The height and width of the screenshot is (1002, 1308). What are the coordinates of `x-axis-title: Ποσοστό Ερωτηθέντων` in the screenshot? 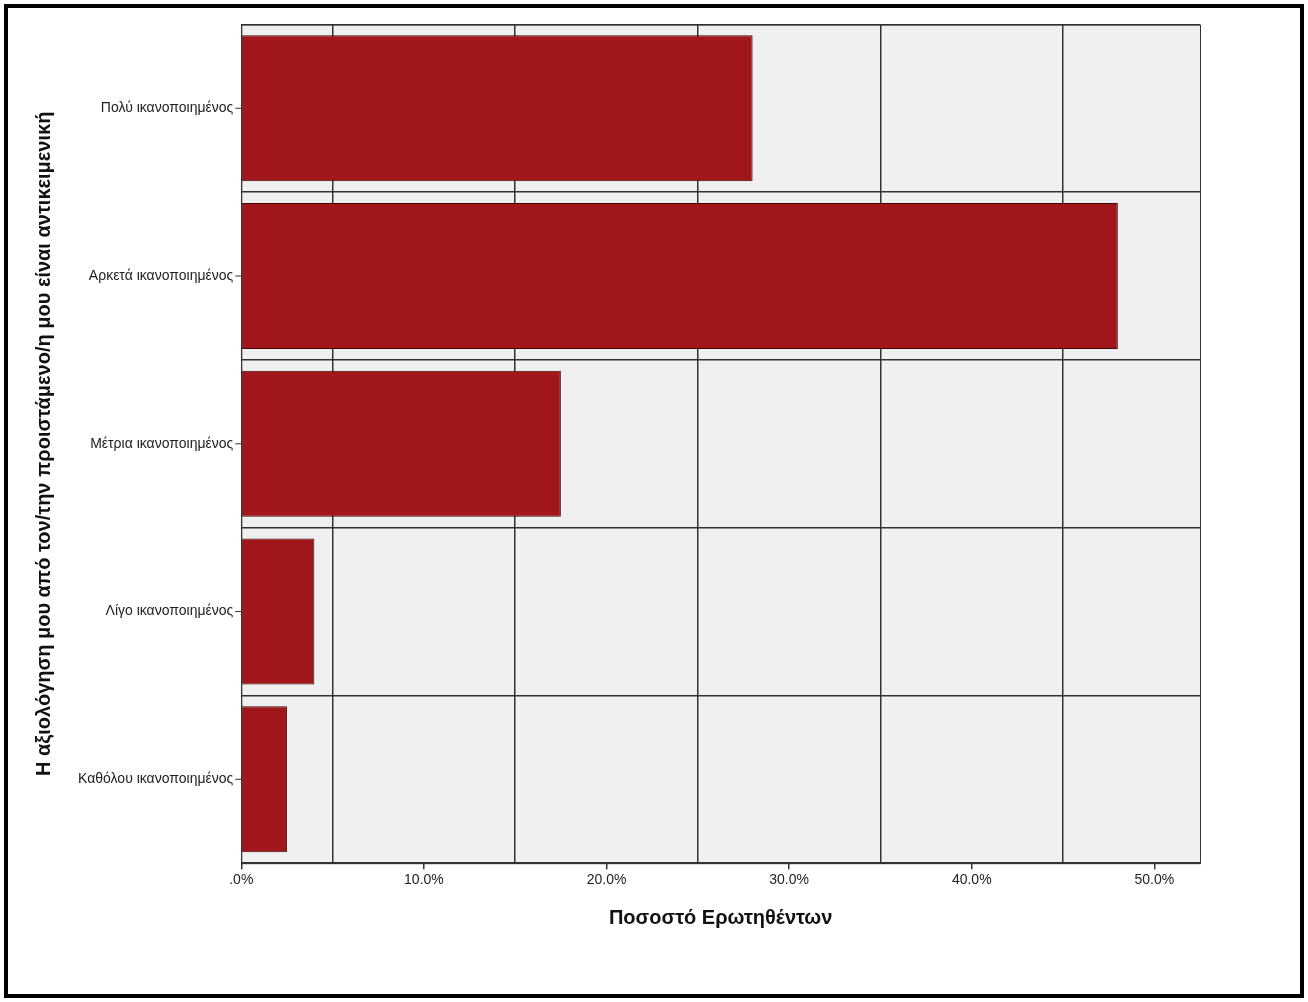 It's located at (720, 916).